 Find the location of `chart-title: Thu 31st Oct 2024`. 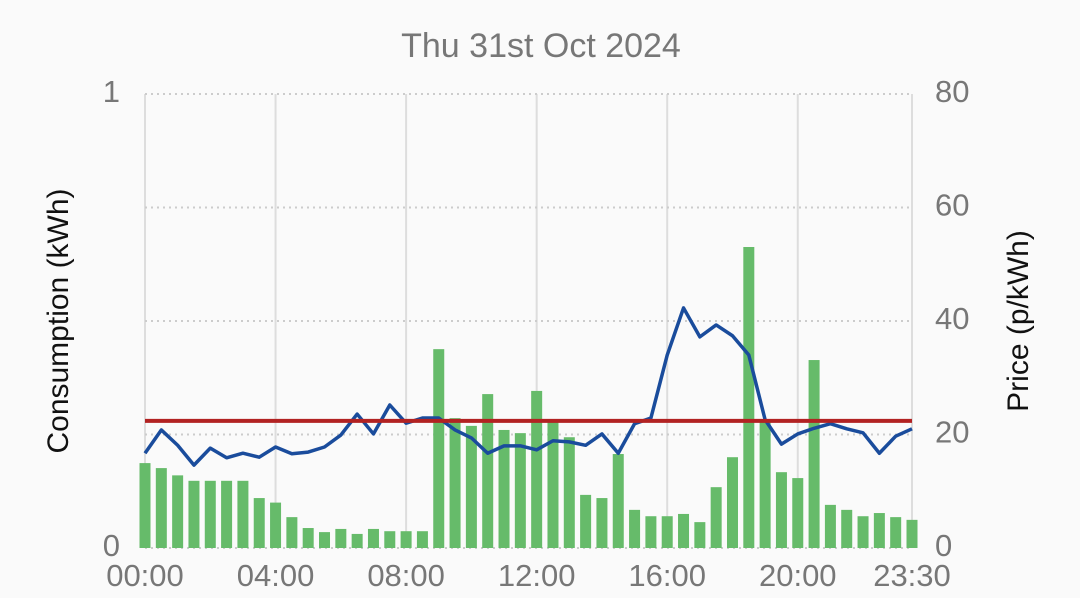

chart-title: Thu 31st Oct 2024 is located at coordinates (541, 46).